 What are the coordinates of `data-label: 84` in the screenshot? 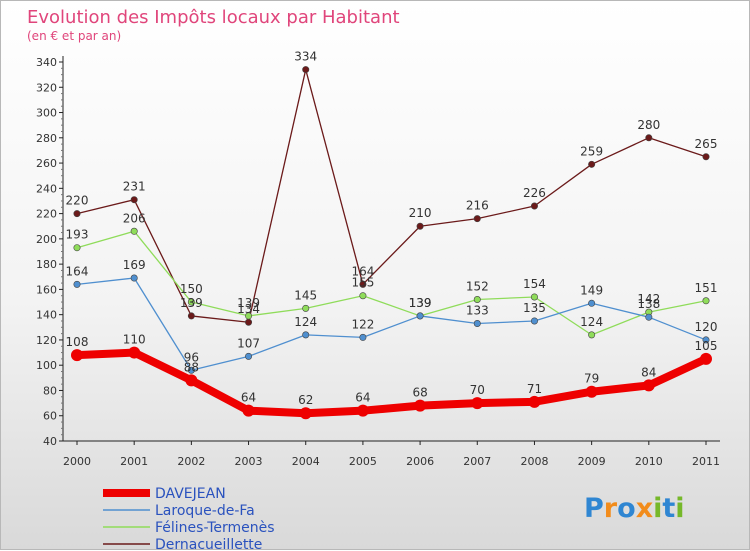 It's located at (648, 372).